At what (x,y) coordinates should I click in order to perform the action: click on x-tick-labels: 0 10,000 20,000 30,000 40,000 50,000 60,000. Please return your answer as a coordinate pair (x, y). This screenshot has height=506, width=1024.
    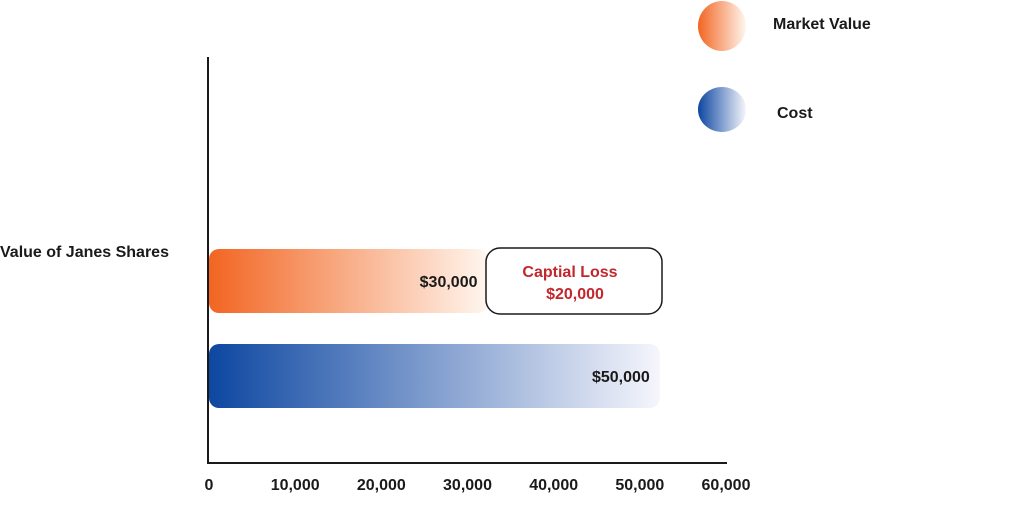
    Looking at the image, I should click on (478, 485).